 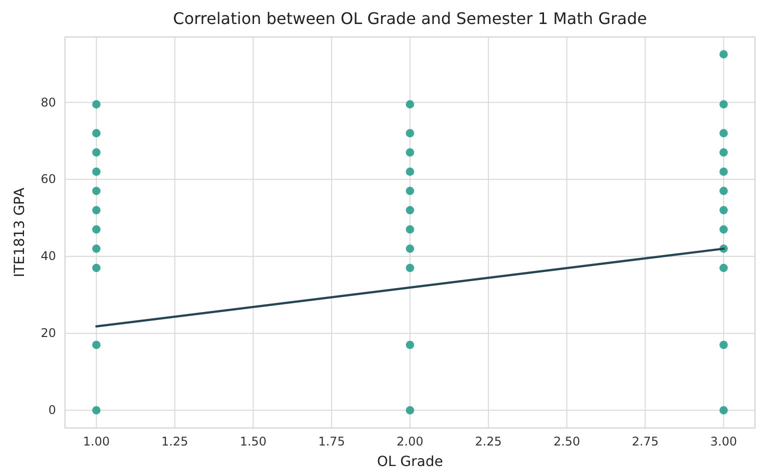 I want to click on y-tick-label: 0, so click(x=52, y=410).